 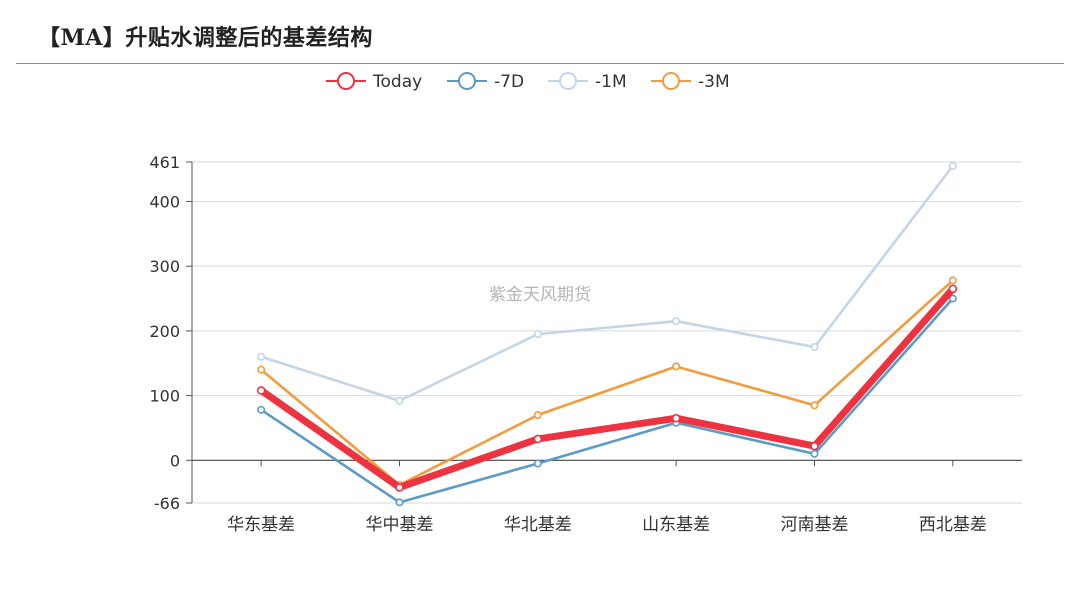 What do you see at coordinates (611, 82) in the screenshot?
I see `legend-label: -1M` at bounding box center [611, 82].